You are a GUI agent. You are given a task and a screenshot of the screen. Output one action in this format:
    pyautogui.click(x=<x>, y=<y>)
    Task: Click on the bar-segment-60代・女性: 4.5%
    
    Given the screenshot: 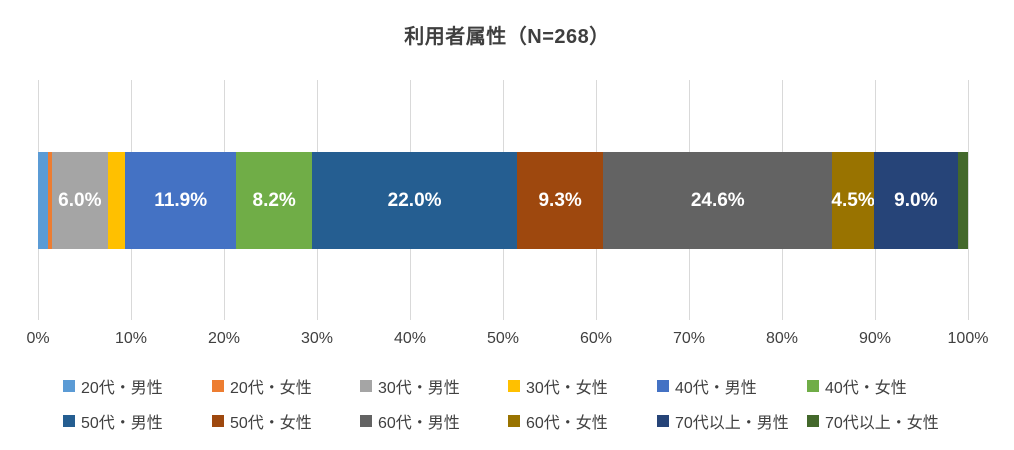 What is the action you would take?
    pyautogui.click(x=853, y=200)
    